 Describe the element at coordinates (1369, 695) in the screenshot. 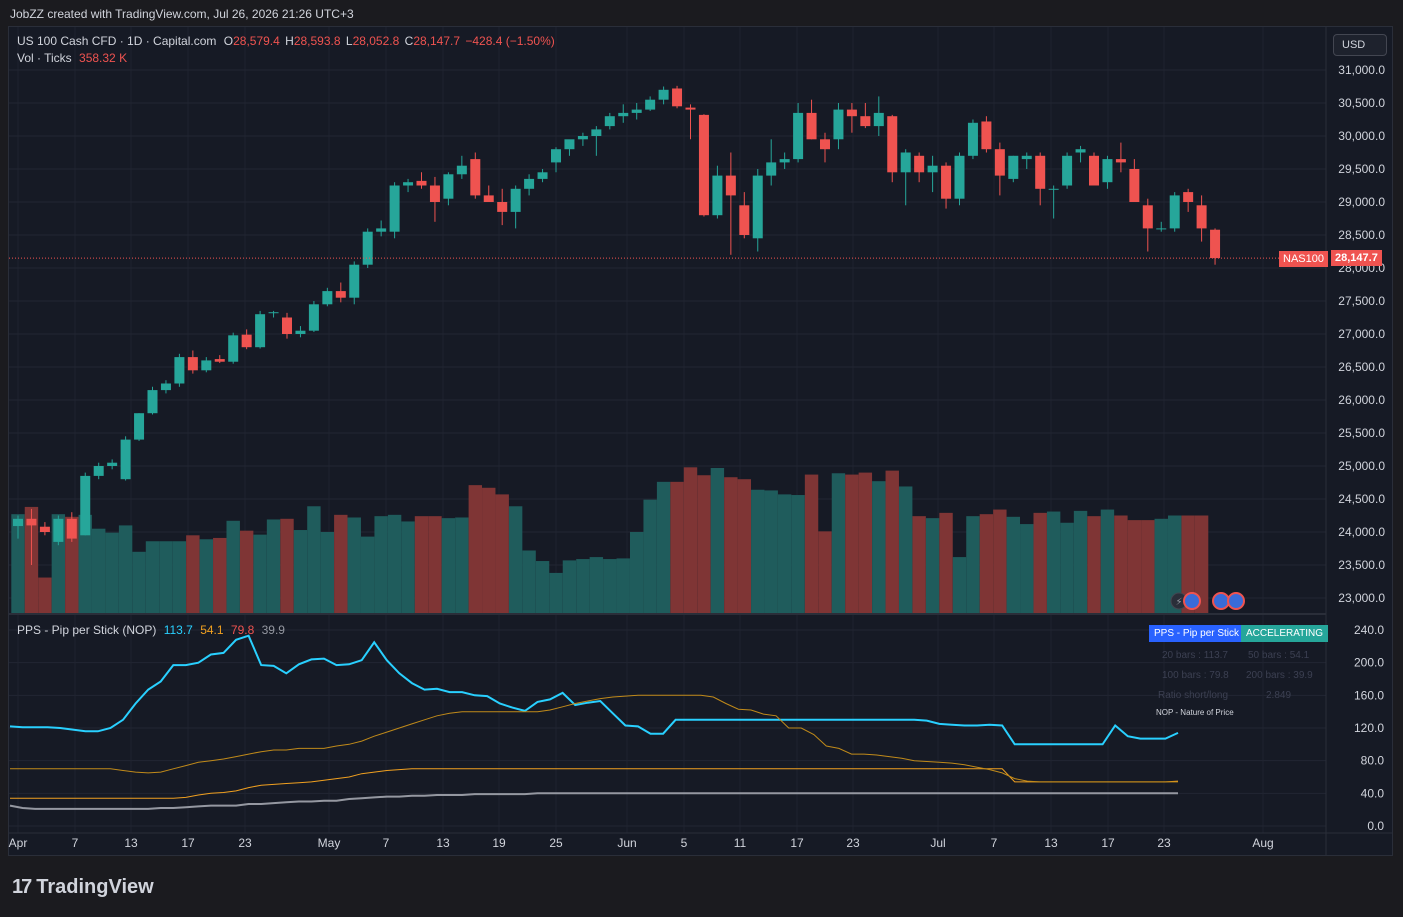

I see `pps-tick-label: 160.0` at that location.